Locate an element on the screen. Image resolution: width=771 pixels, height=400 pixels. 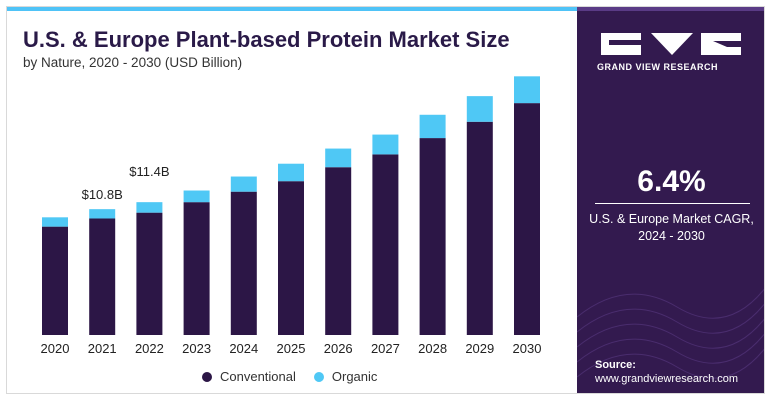
bar-conventional-2030 is located at coordinates (527, 219).